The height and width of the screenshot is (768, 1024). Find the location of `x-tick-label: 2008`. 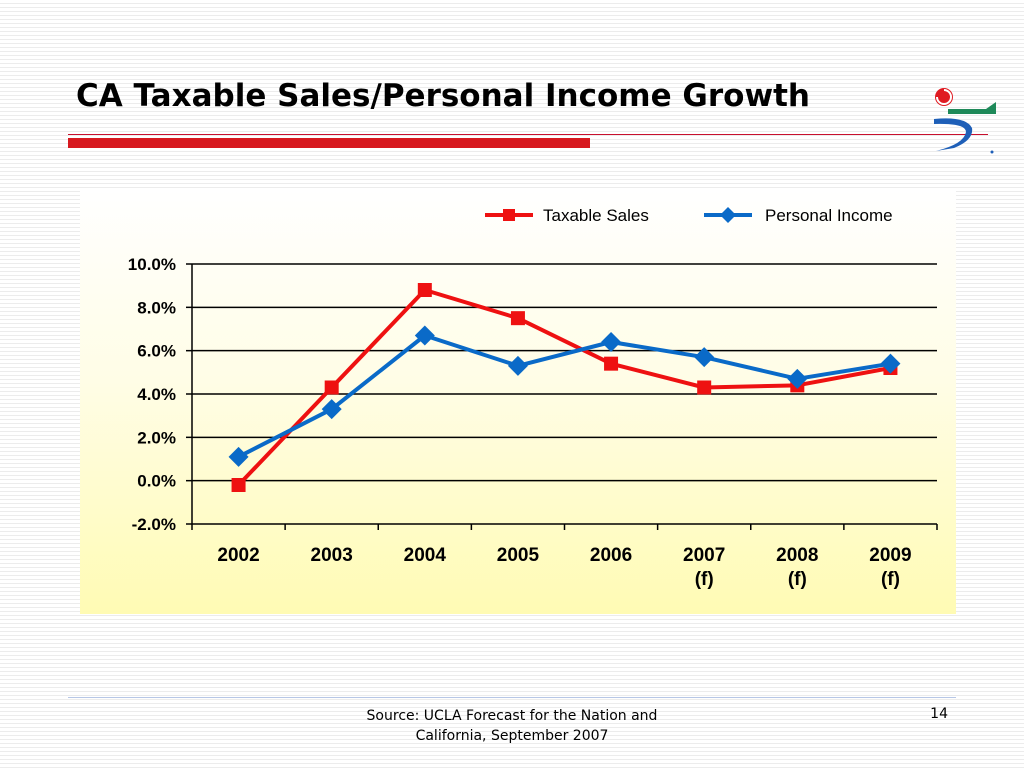

x-tick-label: 2008 is located at coordinates (797, 555).